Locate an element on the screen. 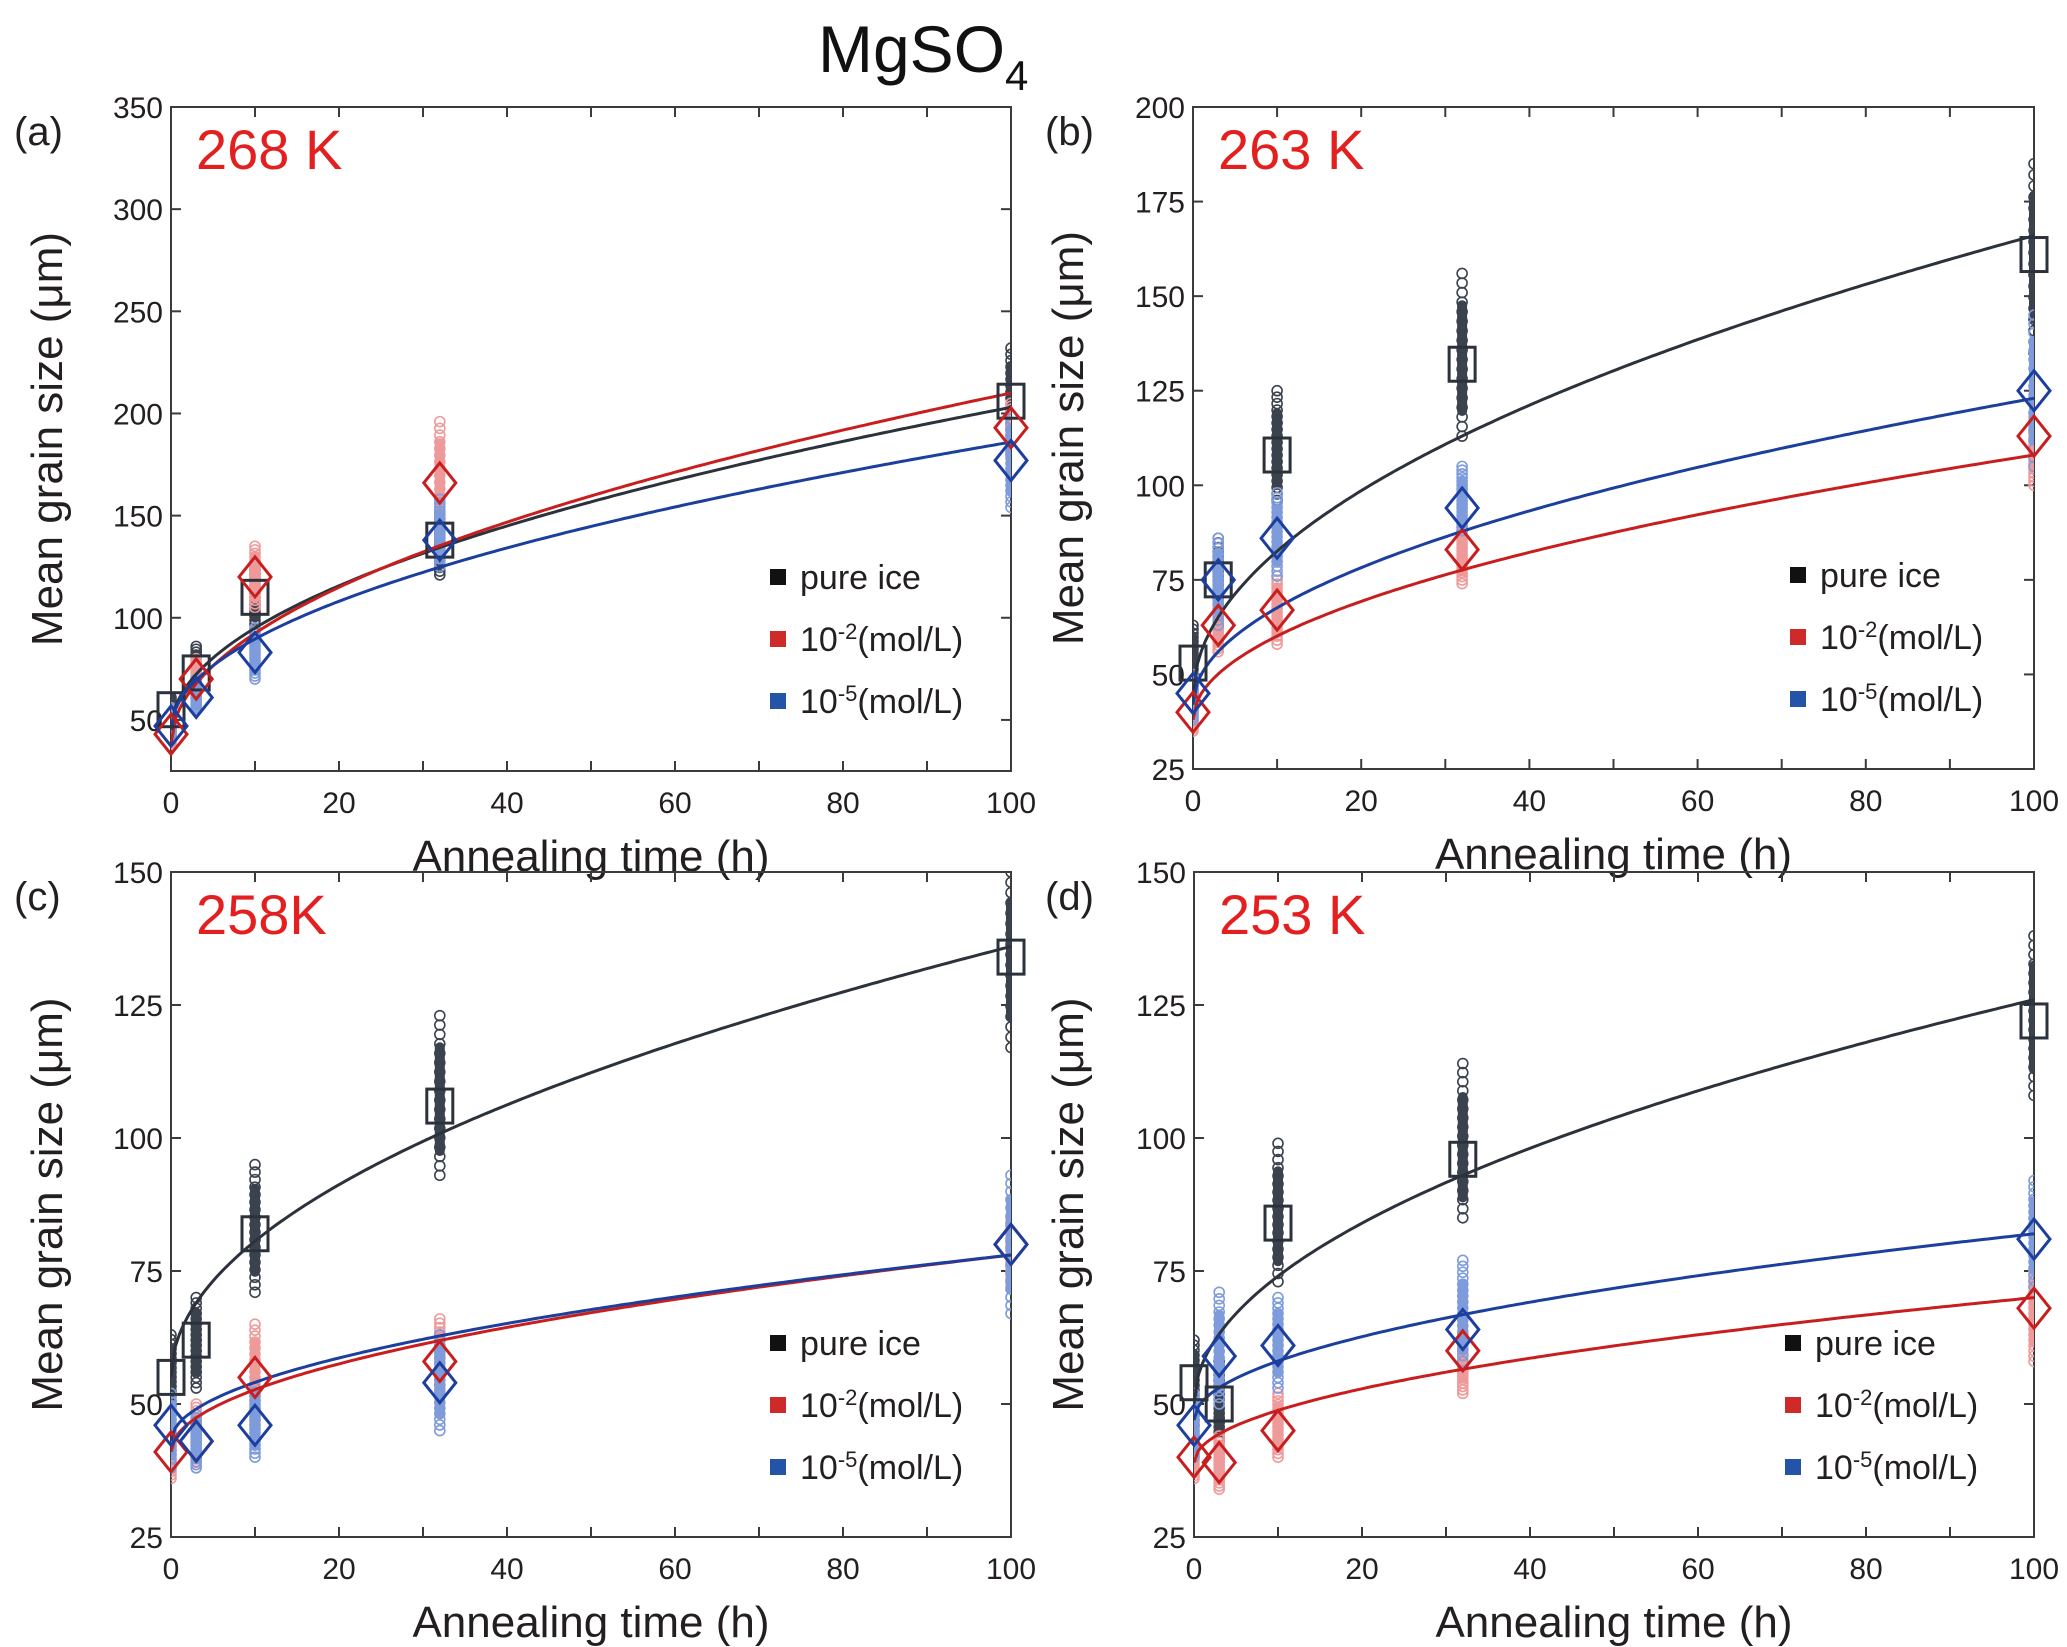 Image resolution: width=2067 pixels, height=1647 pixels. fit-curve-high_conc is located at coordinates (1613, 587).